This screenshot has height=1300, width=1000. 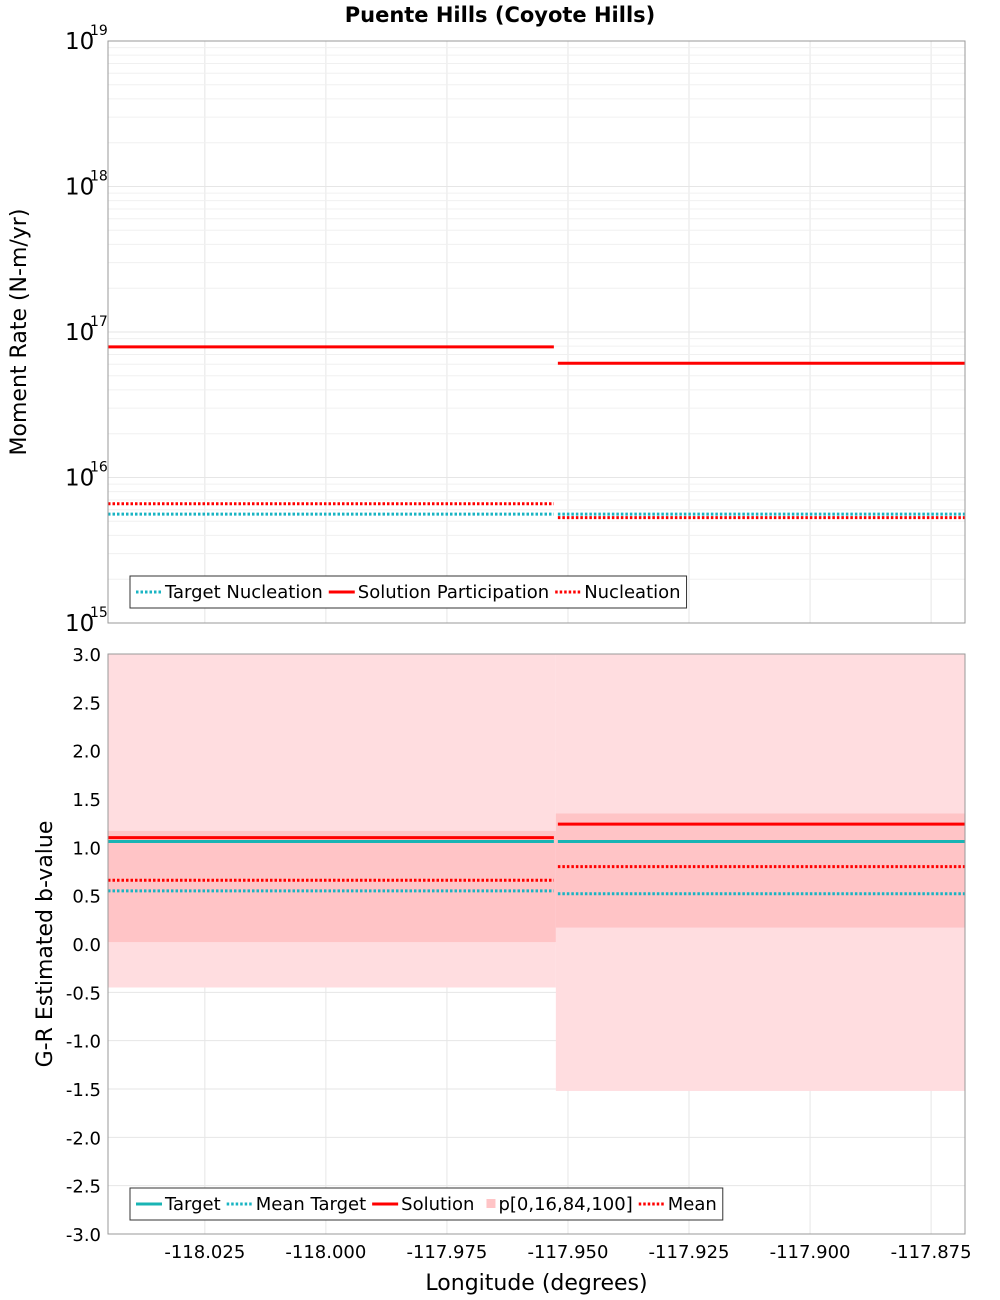 I want to click on legend-item: Solution Participation, so click(x=438, y=592).